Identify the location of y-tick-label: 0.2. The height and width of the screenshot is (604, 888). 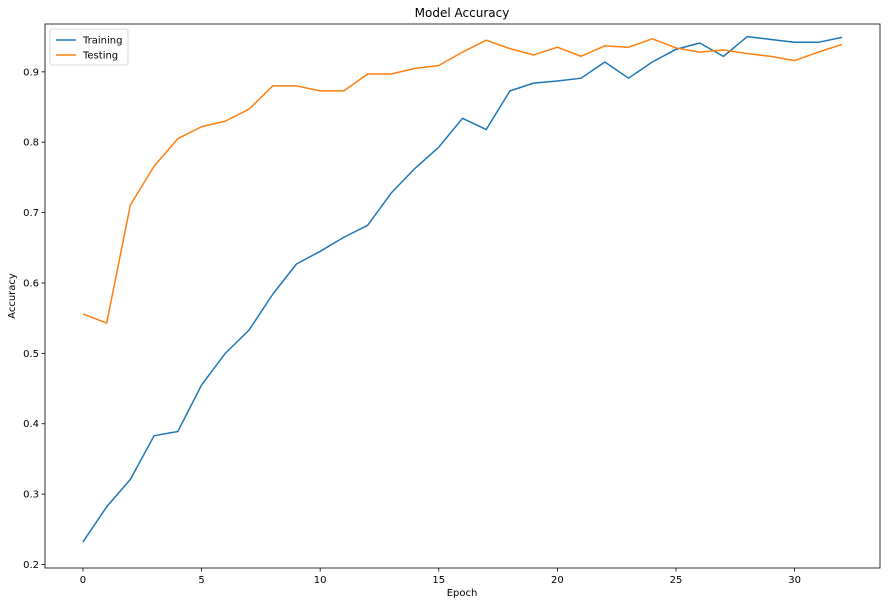
(31, 565).